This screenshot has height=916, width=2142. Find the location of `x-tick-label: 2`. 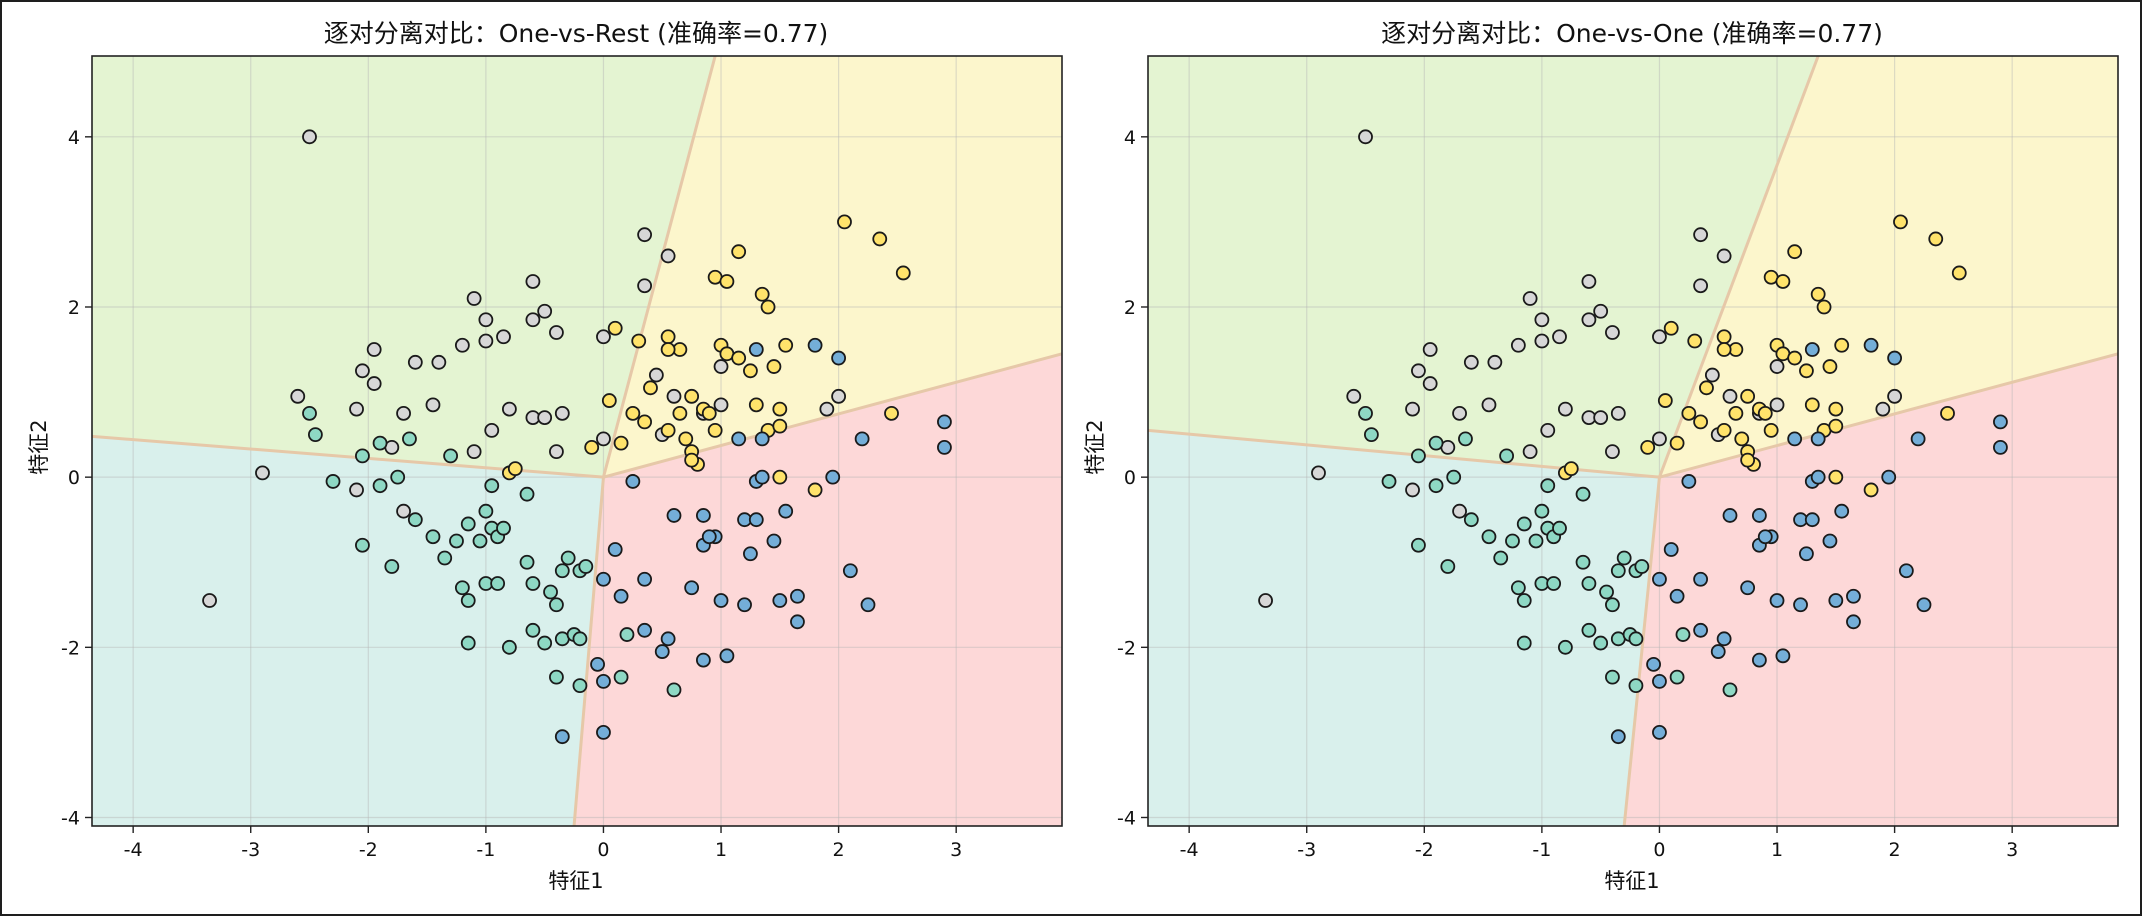

x-tick-label: 2 is located at coordinates (839, 850).